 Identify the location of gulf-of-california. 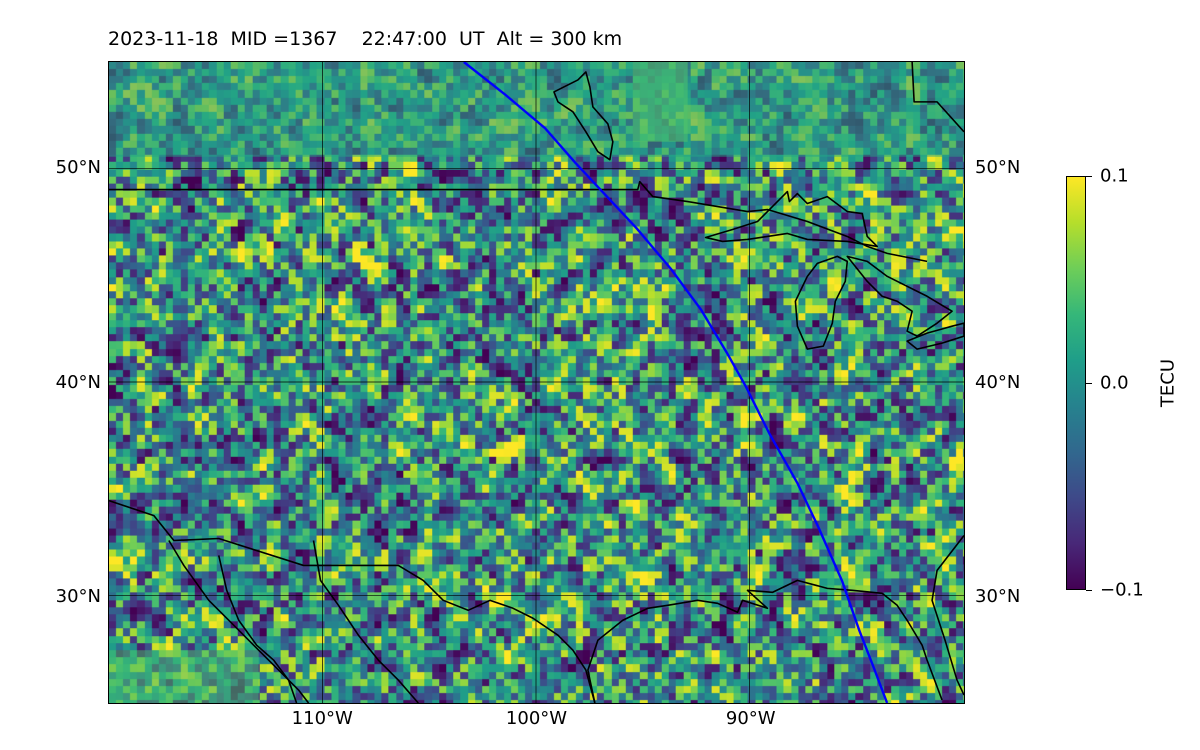
(257, 629).